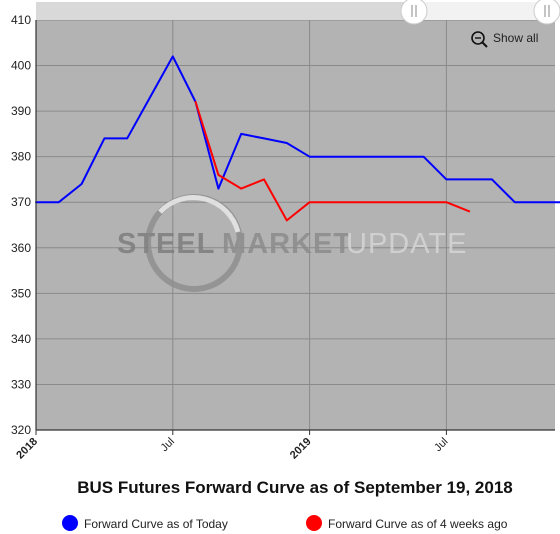 This screenshot has height=534, width=560. What do you see at coordinates (21, 20) in the screenshot?
I see `y-tick-label: 410` at bounding box center [21, 20].